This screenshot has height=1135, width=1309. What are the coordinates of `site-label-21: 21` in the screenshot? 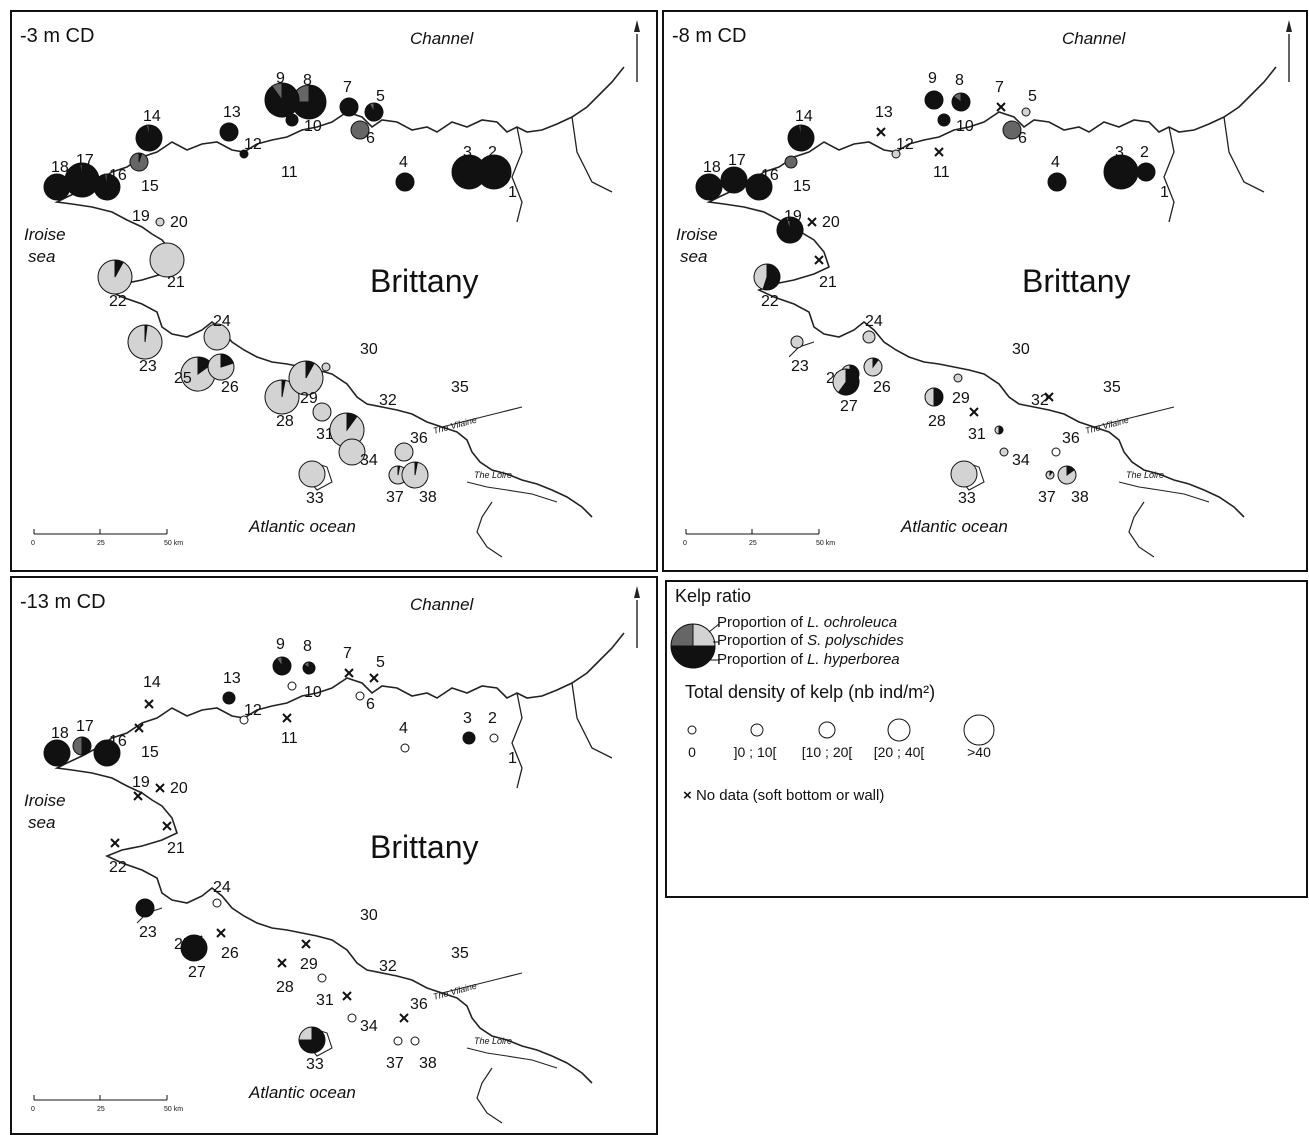 It's located at (176, 282).